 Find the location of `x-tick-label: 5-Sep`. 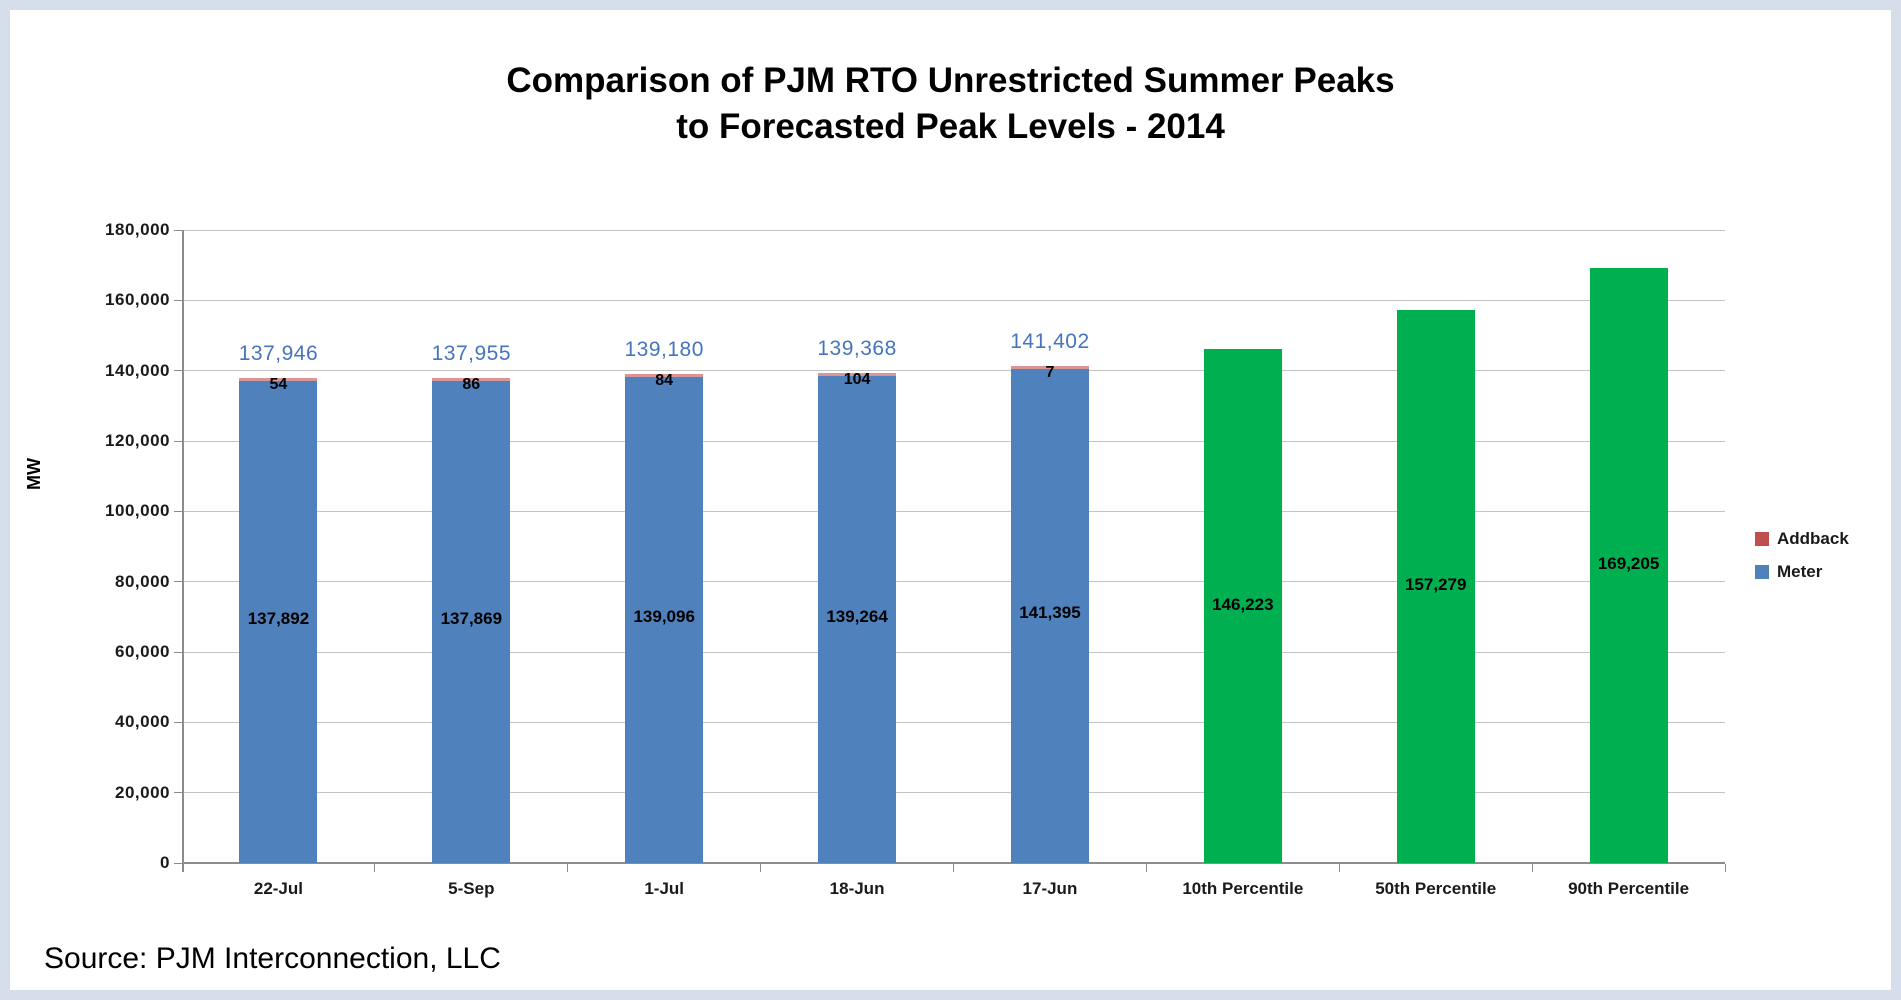

x-tick-label: 5-Sep is located at coordinates (471, 888).